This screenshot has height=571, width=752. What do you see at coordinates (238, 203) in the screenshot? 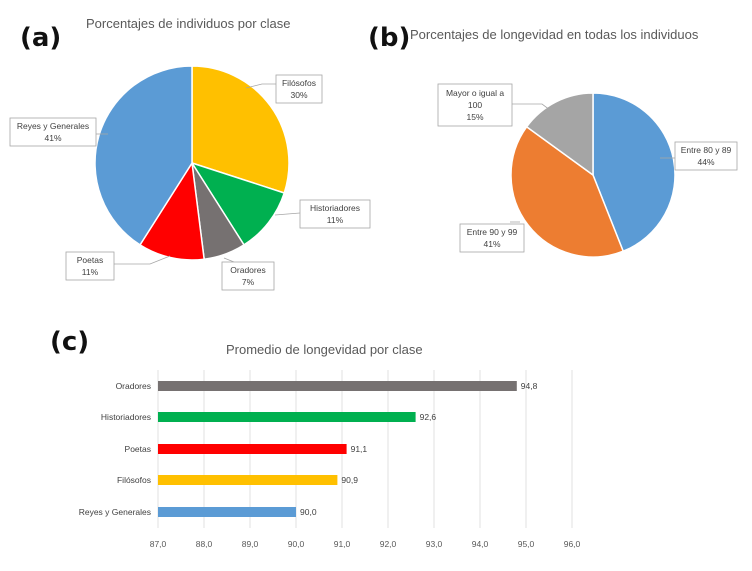
I see `pie-a-slice-historiadores` at bounding box center [238, 203].